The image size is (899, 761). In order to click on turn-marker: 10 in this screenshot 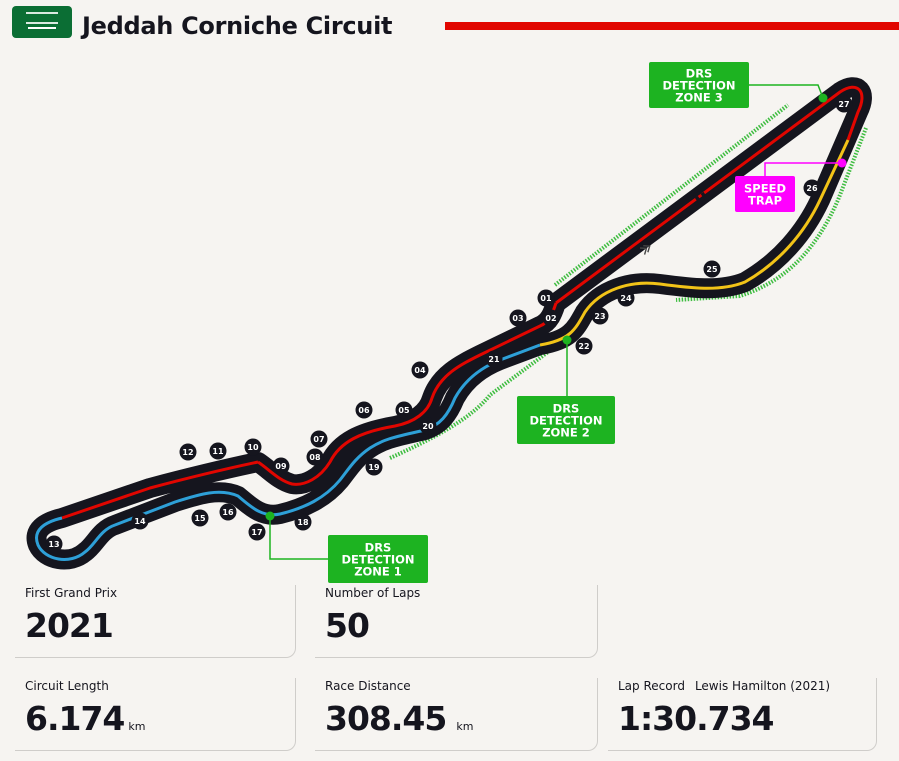, I will do `click(253, 447)`.